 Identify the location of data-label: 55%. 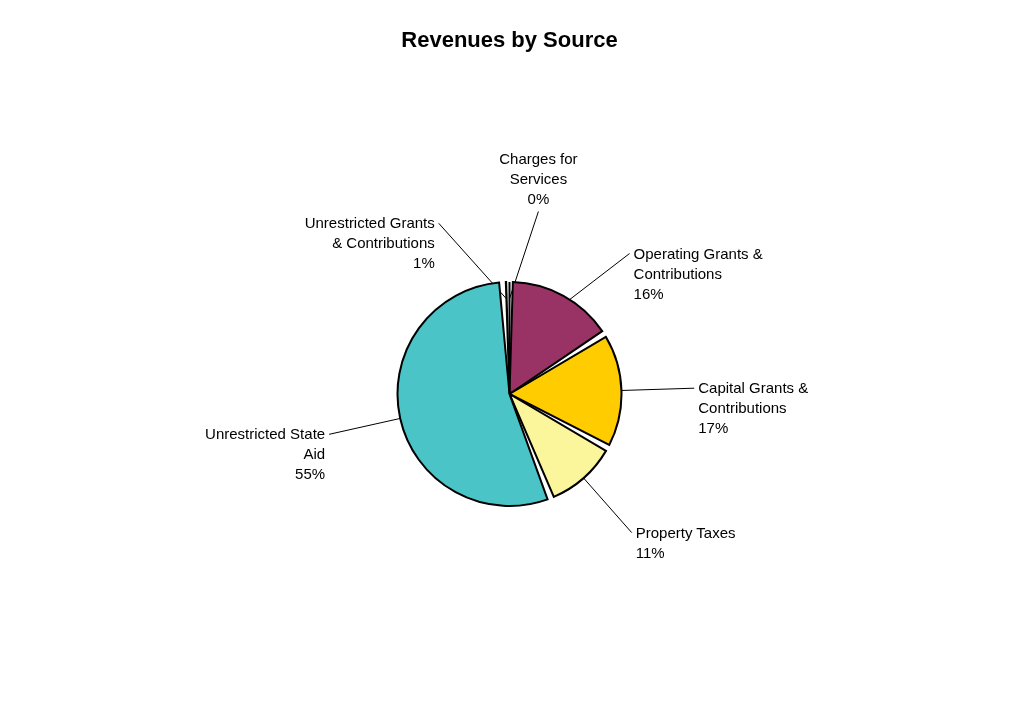
(310, 474).